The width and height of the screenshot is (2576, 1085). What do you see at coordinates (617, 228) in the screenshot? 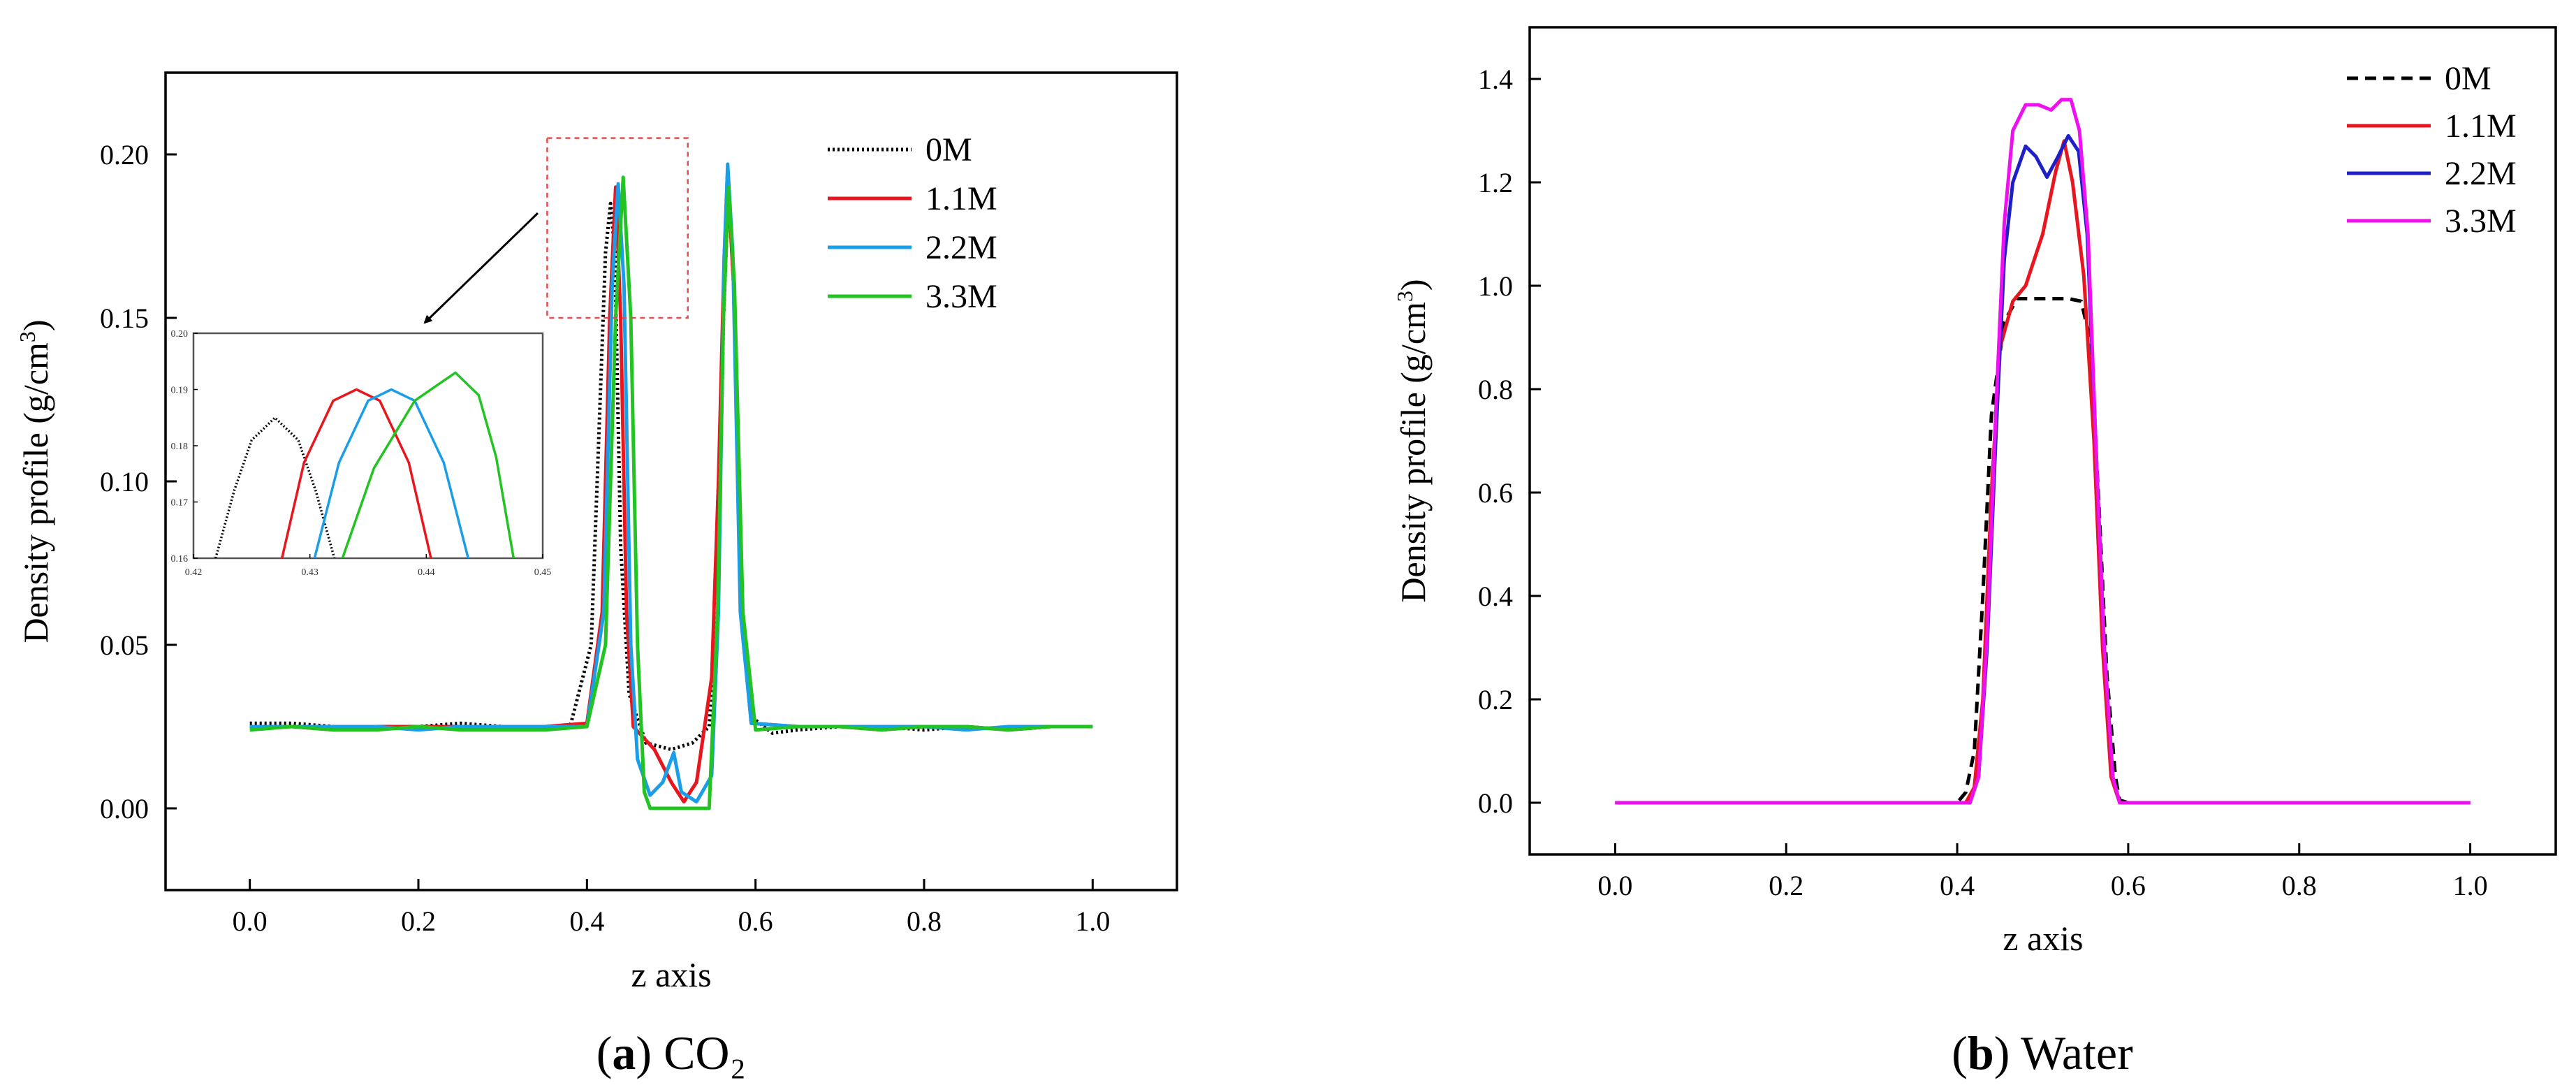
I see `zoom-region-box` at bounding box center [617, 228].